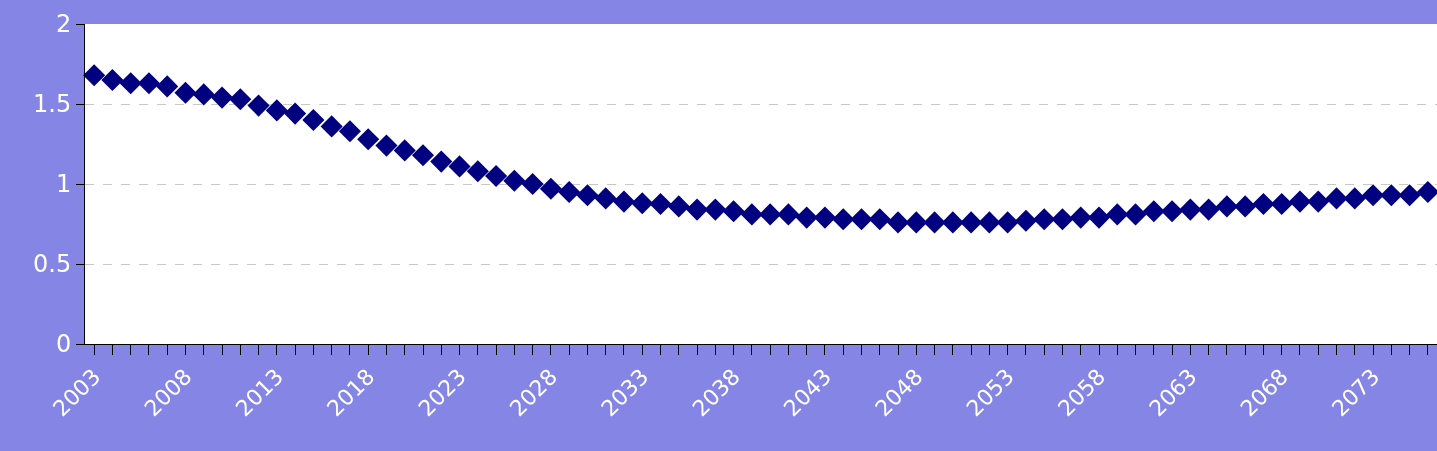 The image size is (1437, 451). What do you see at coordinates (63, 24) in the screenshot?
I see `y-tick-label: 2` at bounding box center [63, 24].